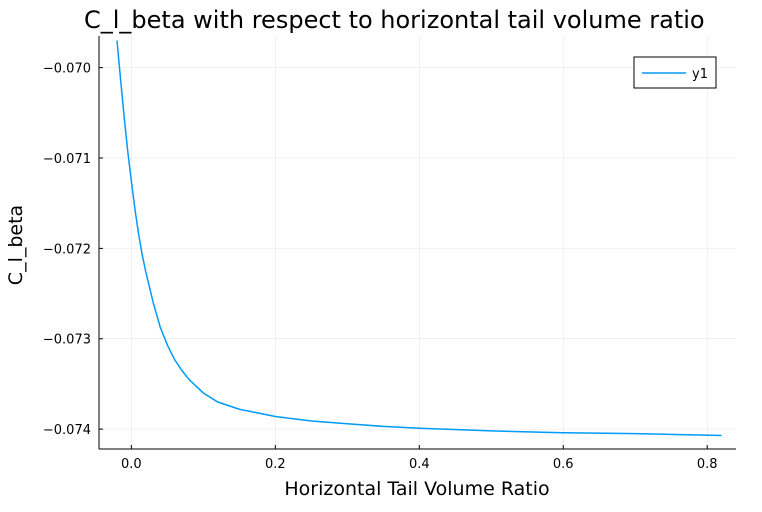  Describe the element at coordinates (419, 464) in the screenshot. I see `x-tick-label: 0.4` at that location.